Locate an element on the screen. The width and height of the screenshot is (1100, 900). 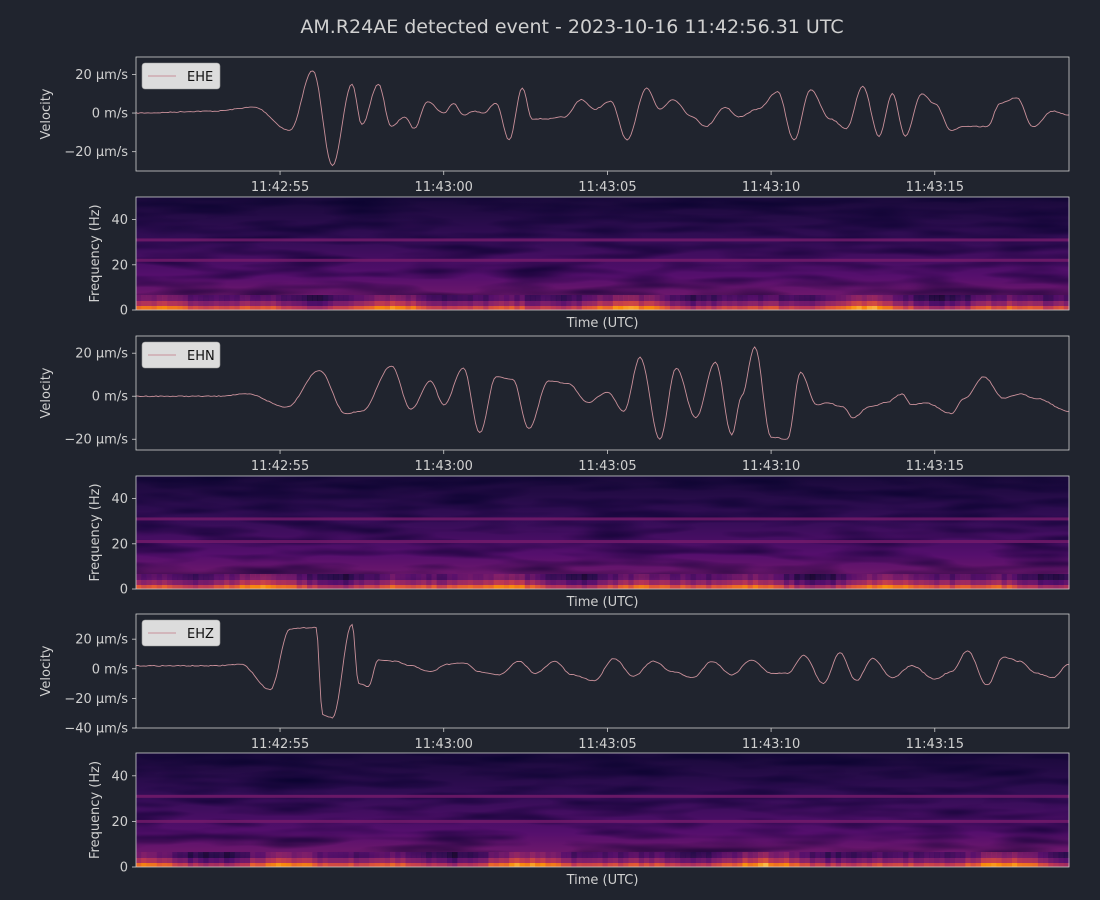
axes-frame is located at coordinates (602, 532).